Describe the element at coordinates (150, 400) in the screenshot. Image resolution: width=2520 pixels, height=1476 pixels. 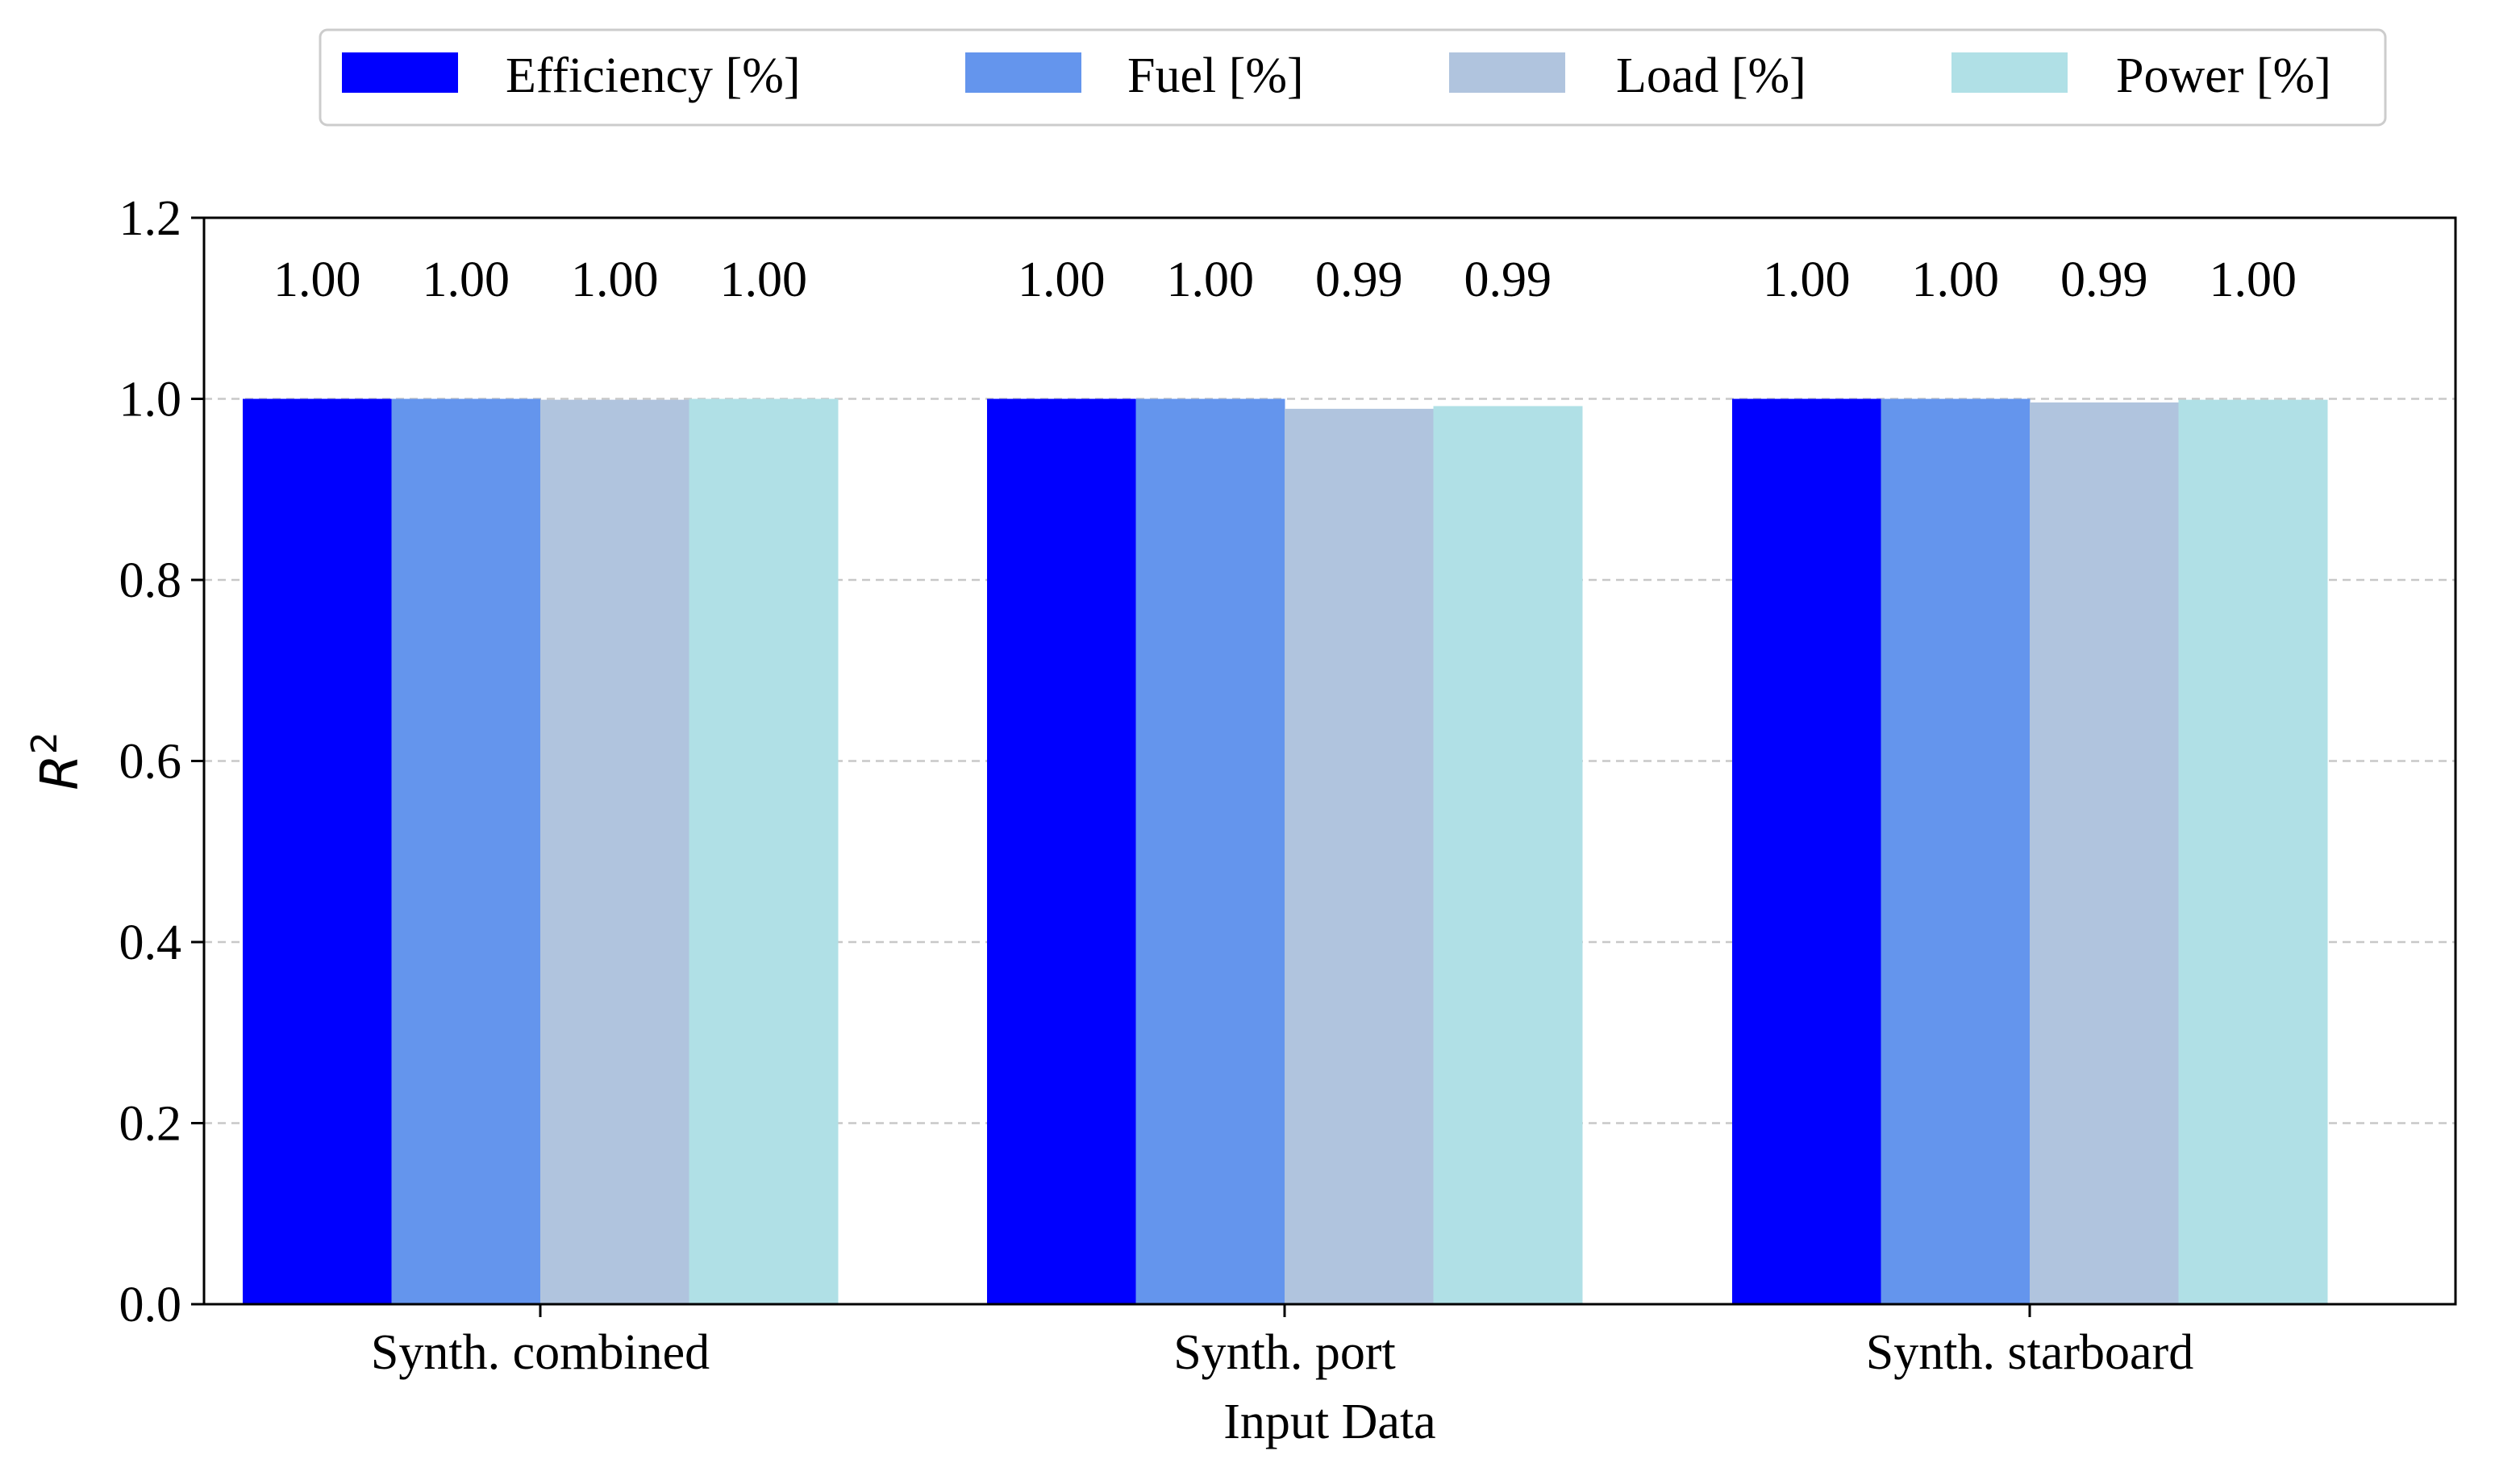
I see `y-tick-label: 1.0` at that location.